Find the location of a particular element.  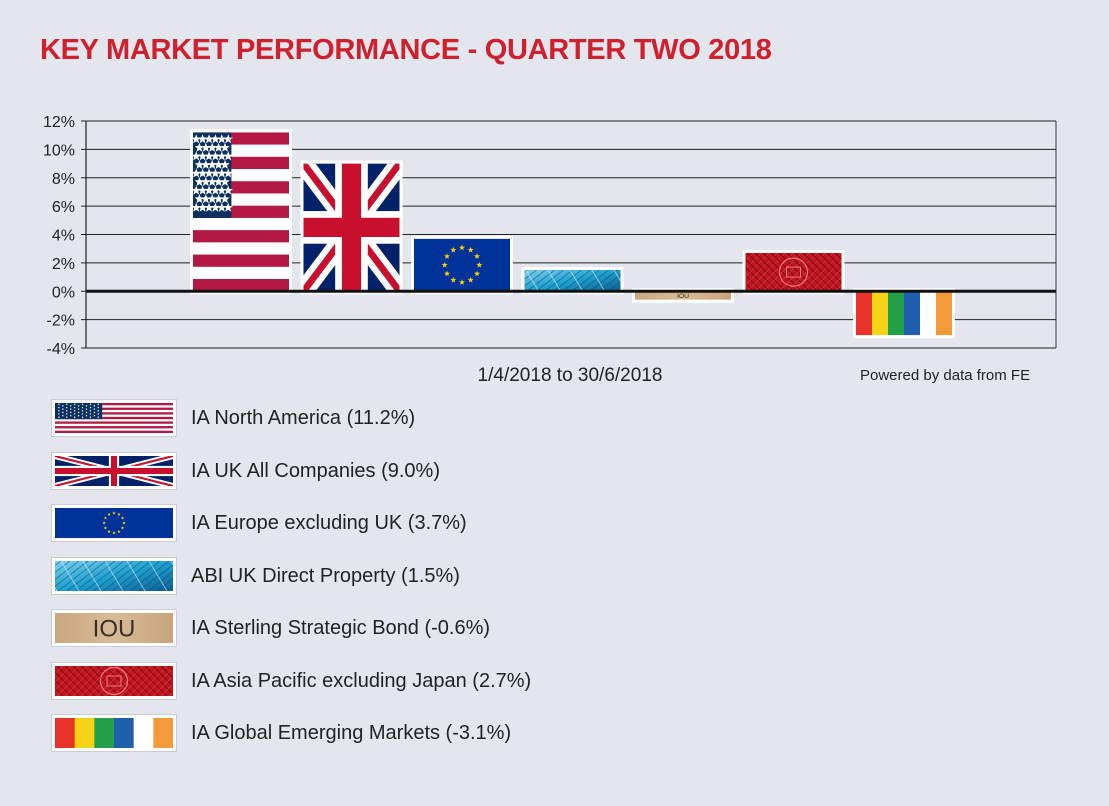

legend-item: IA Global Emerging Markets (-3.1%) is located at coordinates (402, 733).